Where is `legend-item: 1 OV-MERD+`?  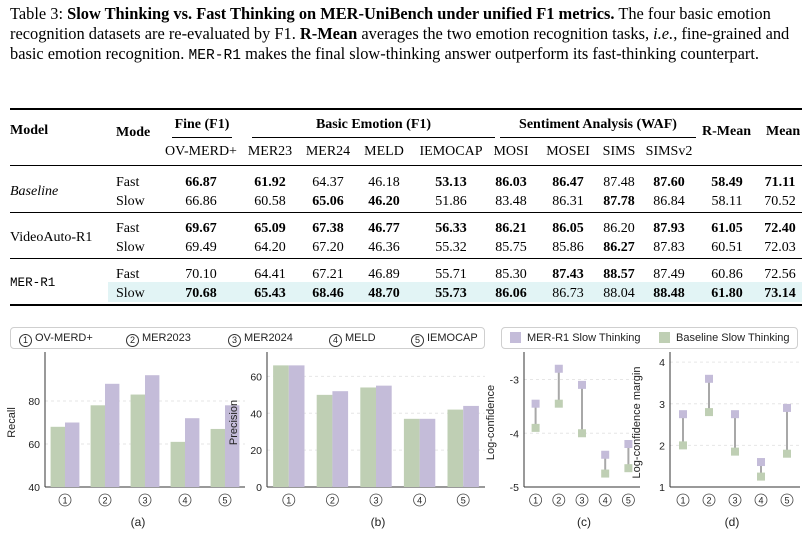
legend-item: 1 OV-MERD+ is located at coordinates (56, 339).